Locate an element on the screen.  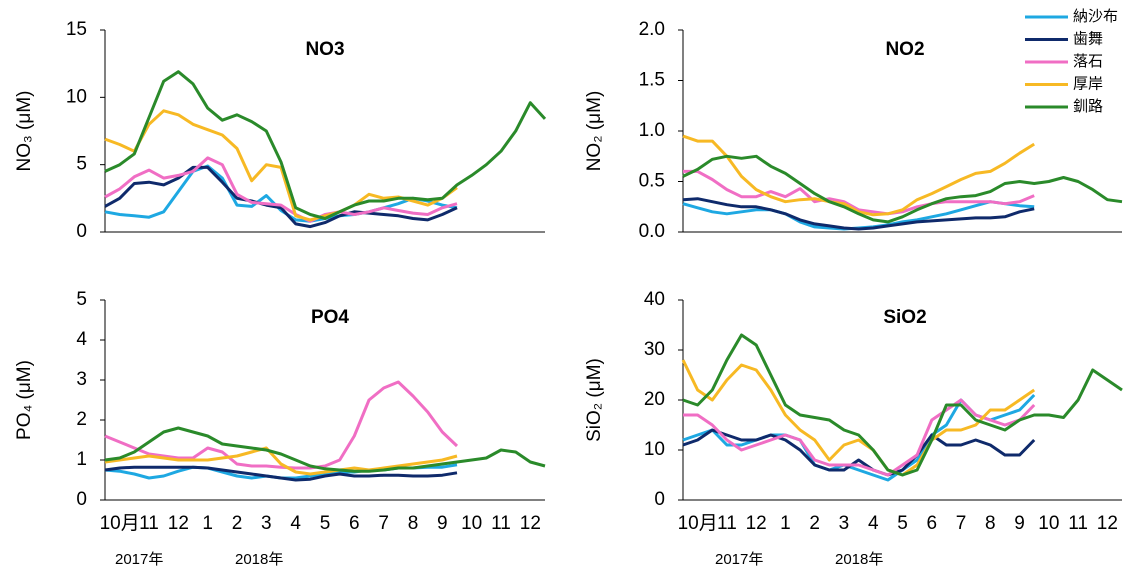
y-tick-label: 30 is located at coordinates (654, 349).